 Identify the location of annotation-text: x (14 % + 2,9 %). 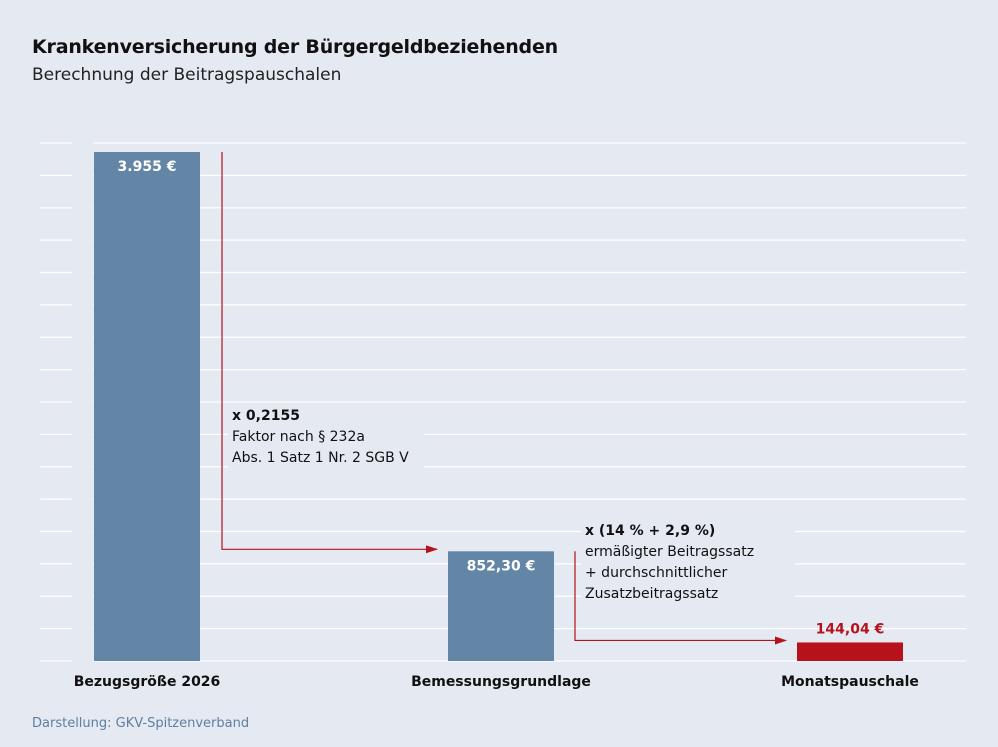
(650, 531).